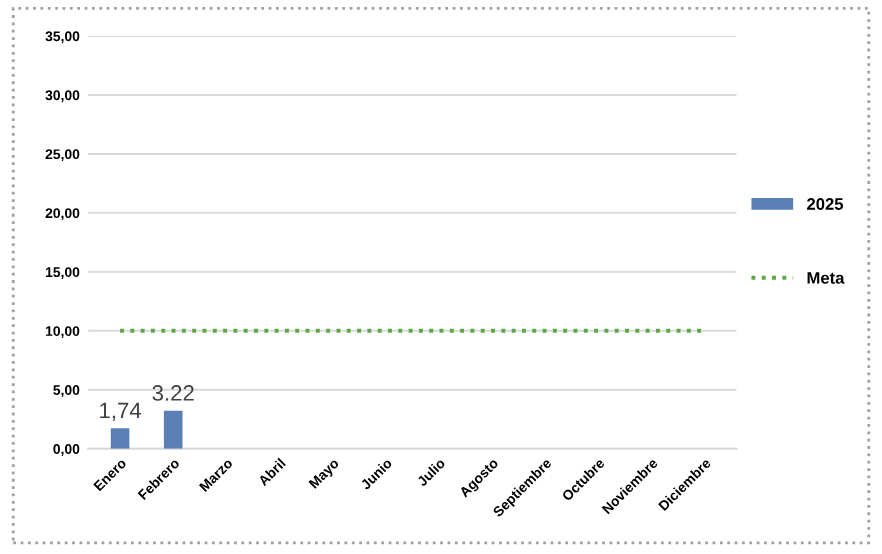 Image resolution: width=882 pixels, height=554 pixels. Describe the element at coordinates (826, 278) in the screenshot. I see `legend-label: Meta` at that location.